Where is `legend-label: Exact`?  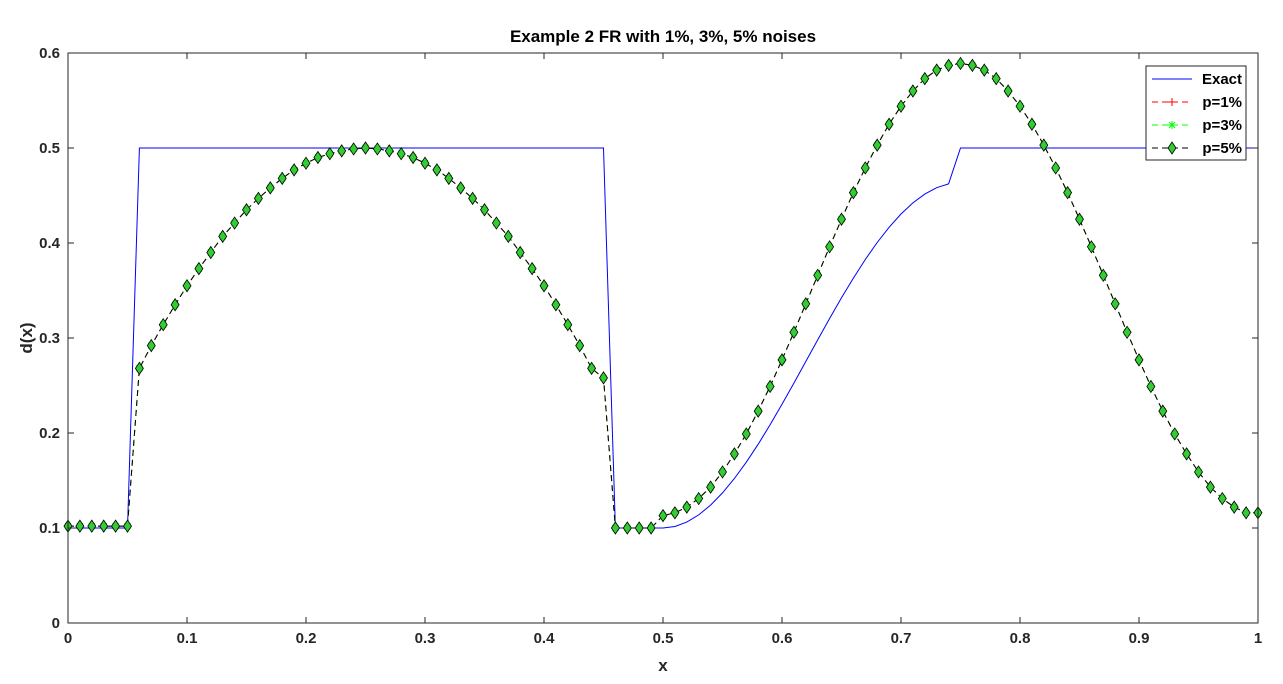 legend-label: Exact is located at coordinates (1222, 79).